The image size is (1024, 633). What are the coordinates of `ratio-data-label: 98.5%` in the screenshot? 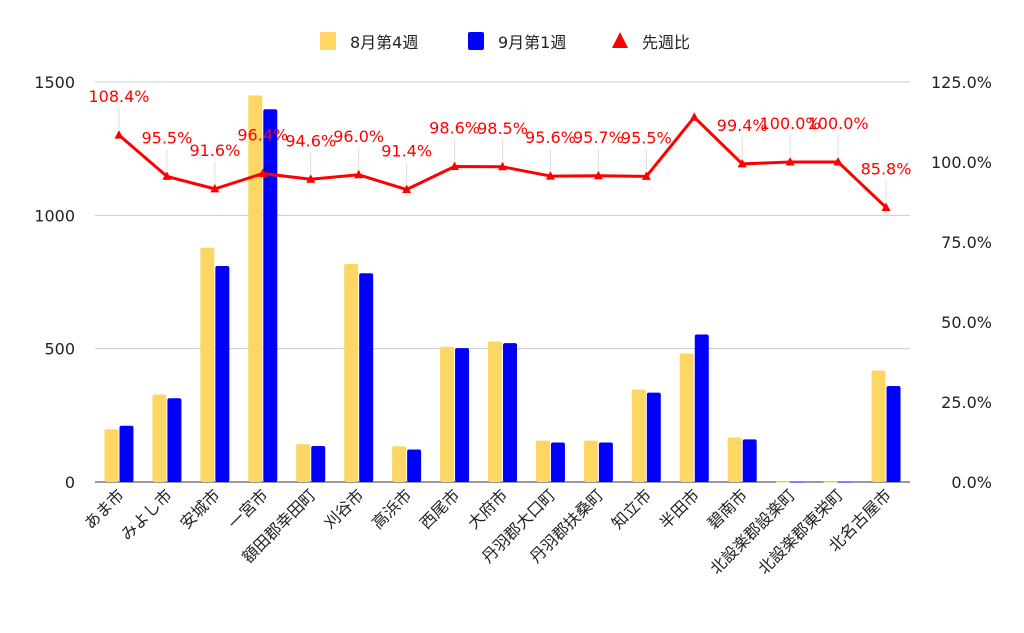 It's located at (502, 128).